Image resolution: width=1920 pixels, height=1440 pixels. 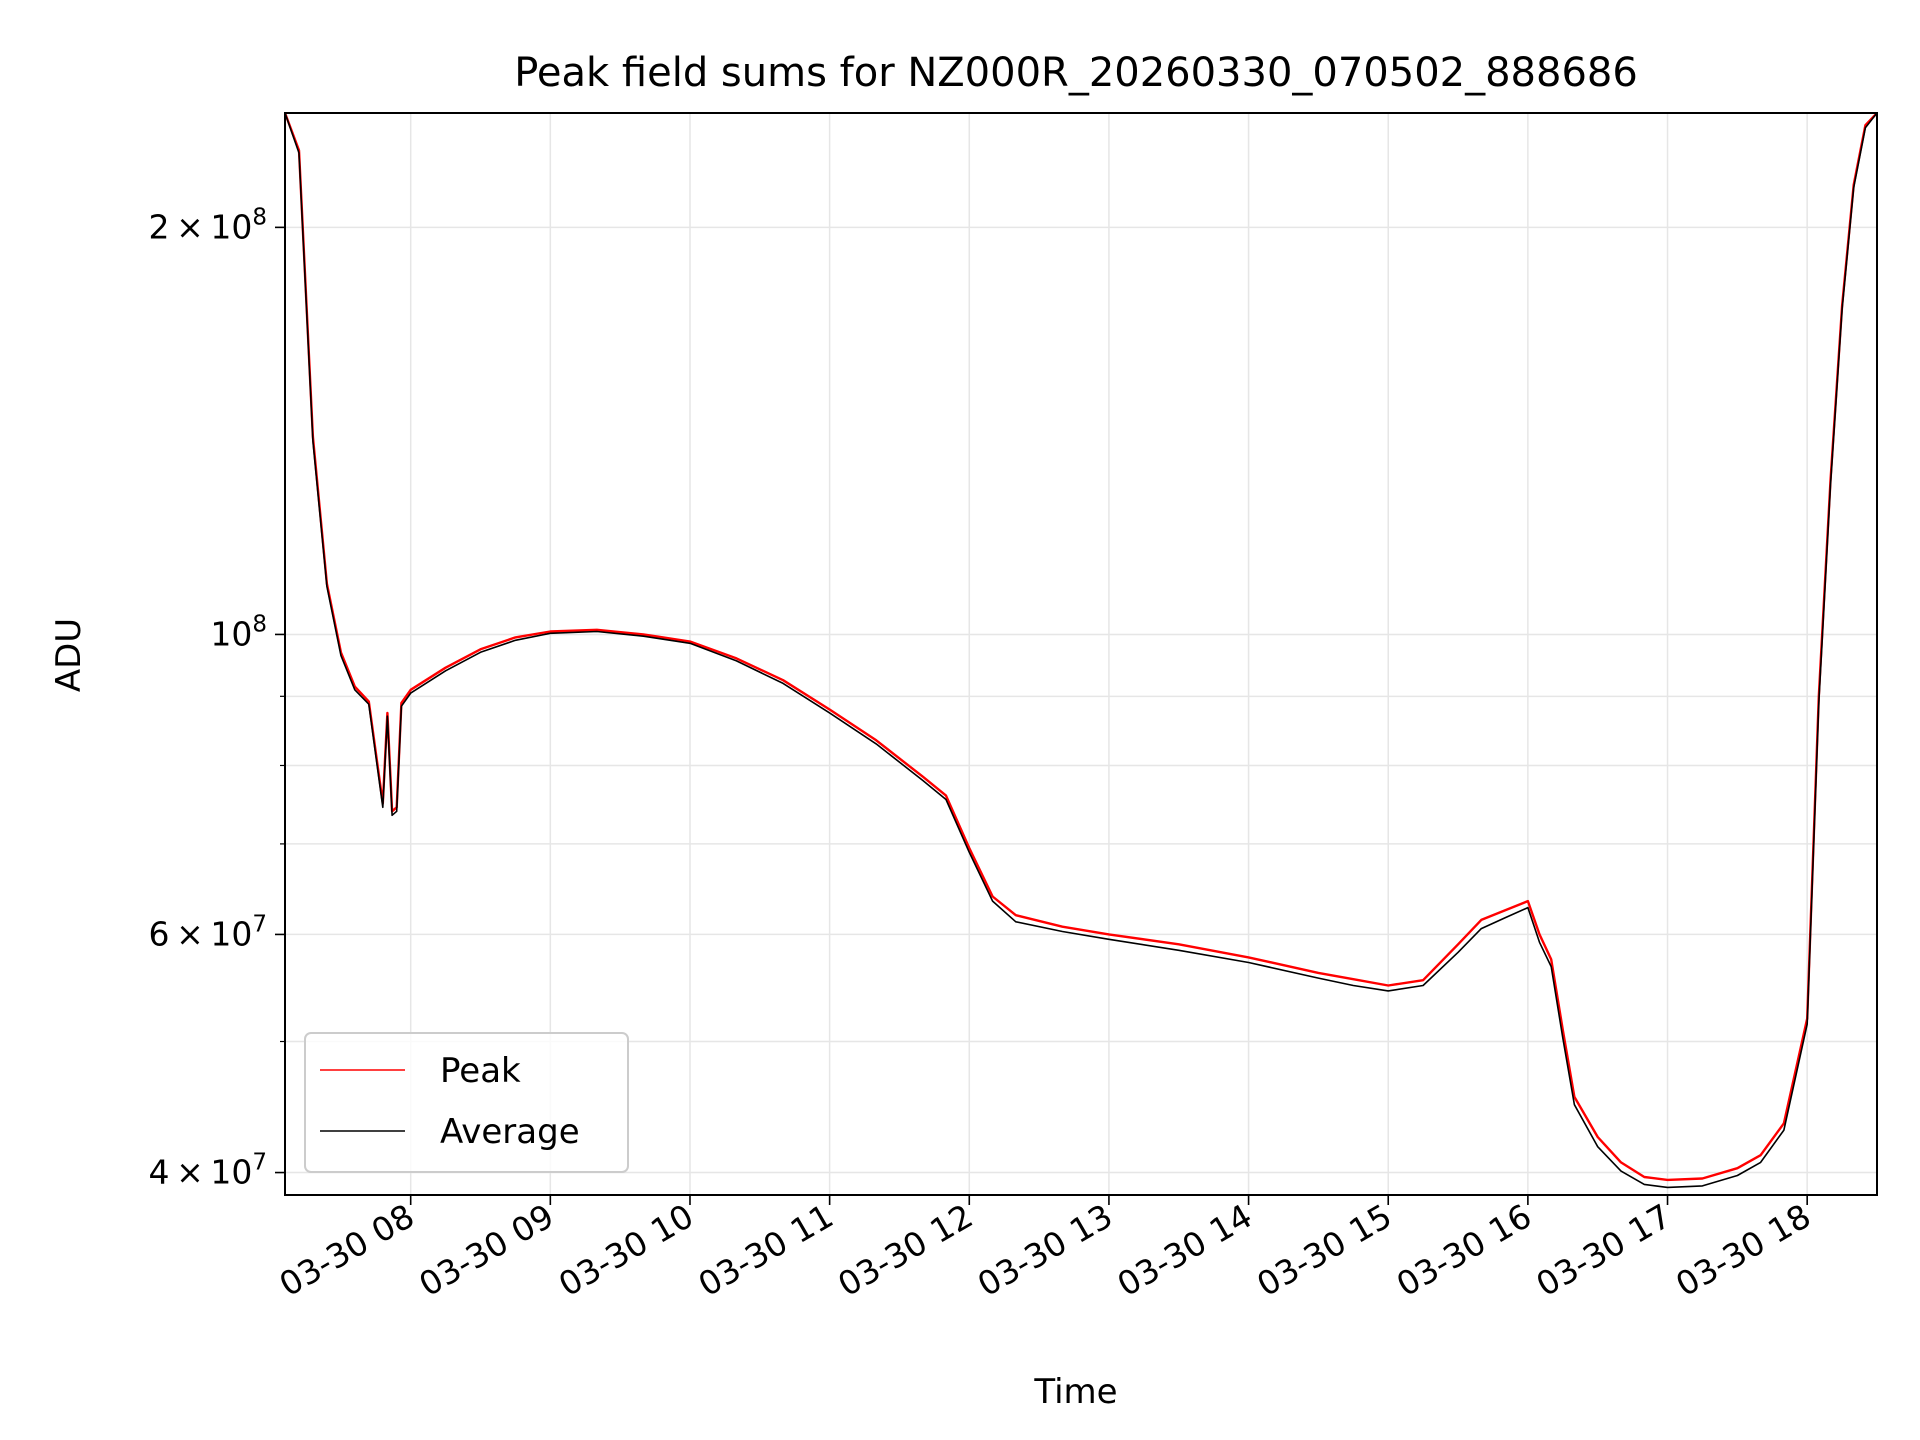 What do you see at coordinates (69, 655) in the screenshot?
I see `y-axis-label: ADU` at bounding box center [69, 655].